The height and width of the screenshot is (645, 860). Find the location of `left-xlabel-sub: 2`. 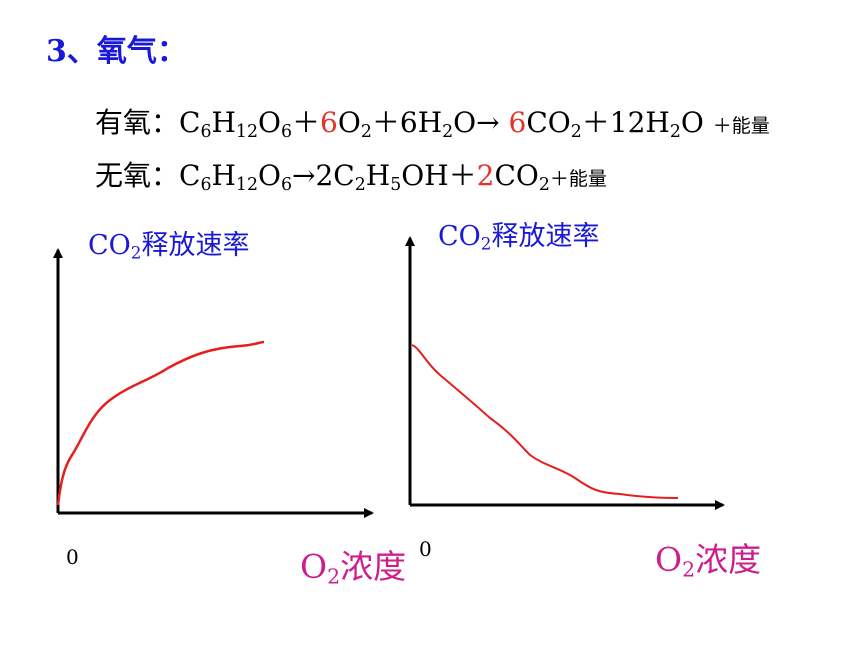

left-xlabel-sub: 2 is located at coordinates (334, 576).